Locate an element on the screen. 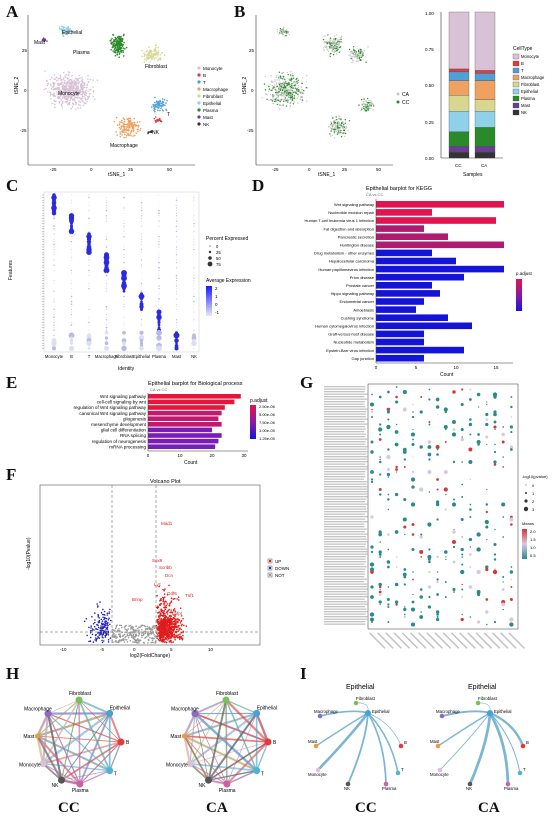 The image size is (552, 817). volcano-gene-label: Sox9 is located at coordinates (157, 560).